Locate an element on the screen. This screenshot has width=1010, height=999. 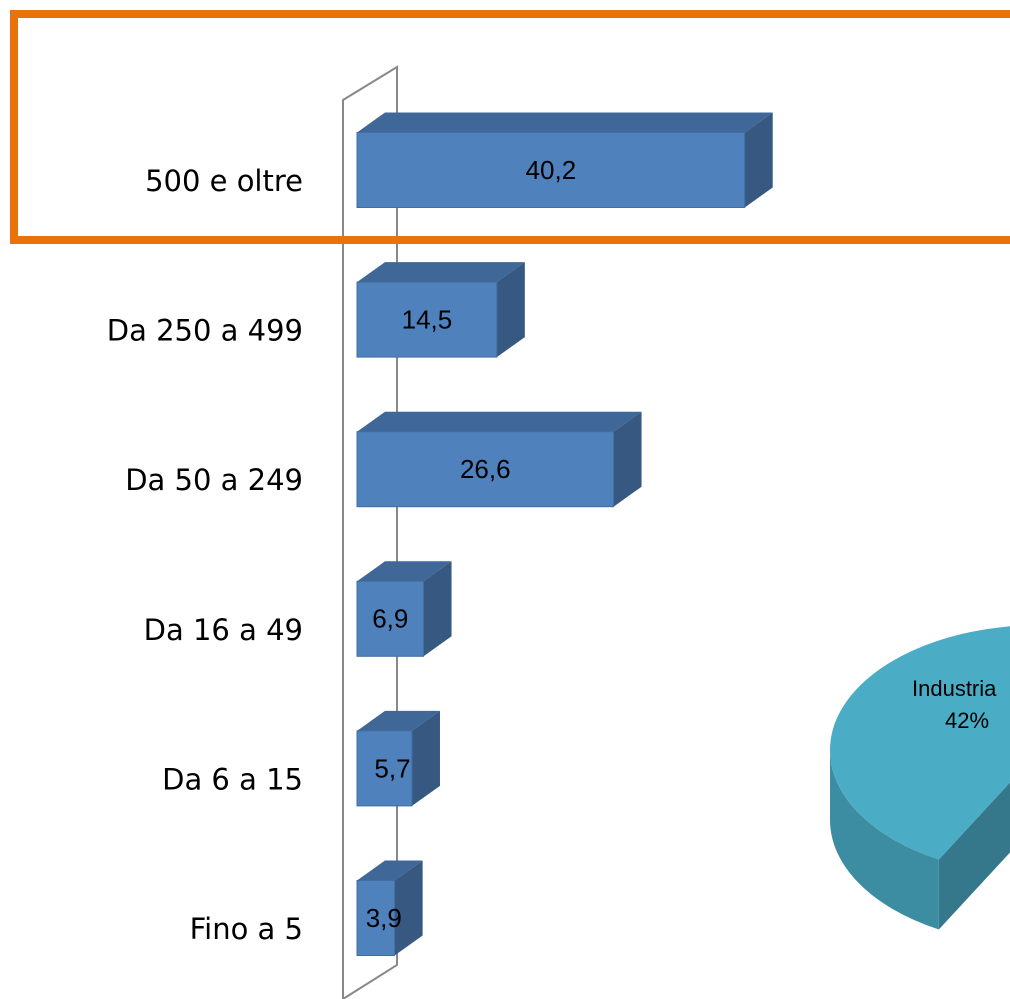
category-label: Da 50 a 249 is located at coordinates (214, 480).